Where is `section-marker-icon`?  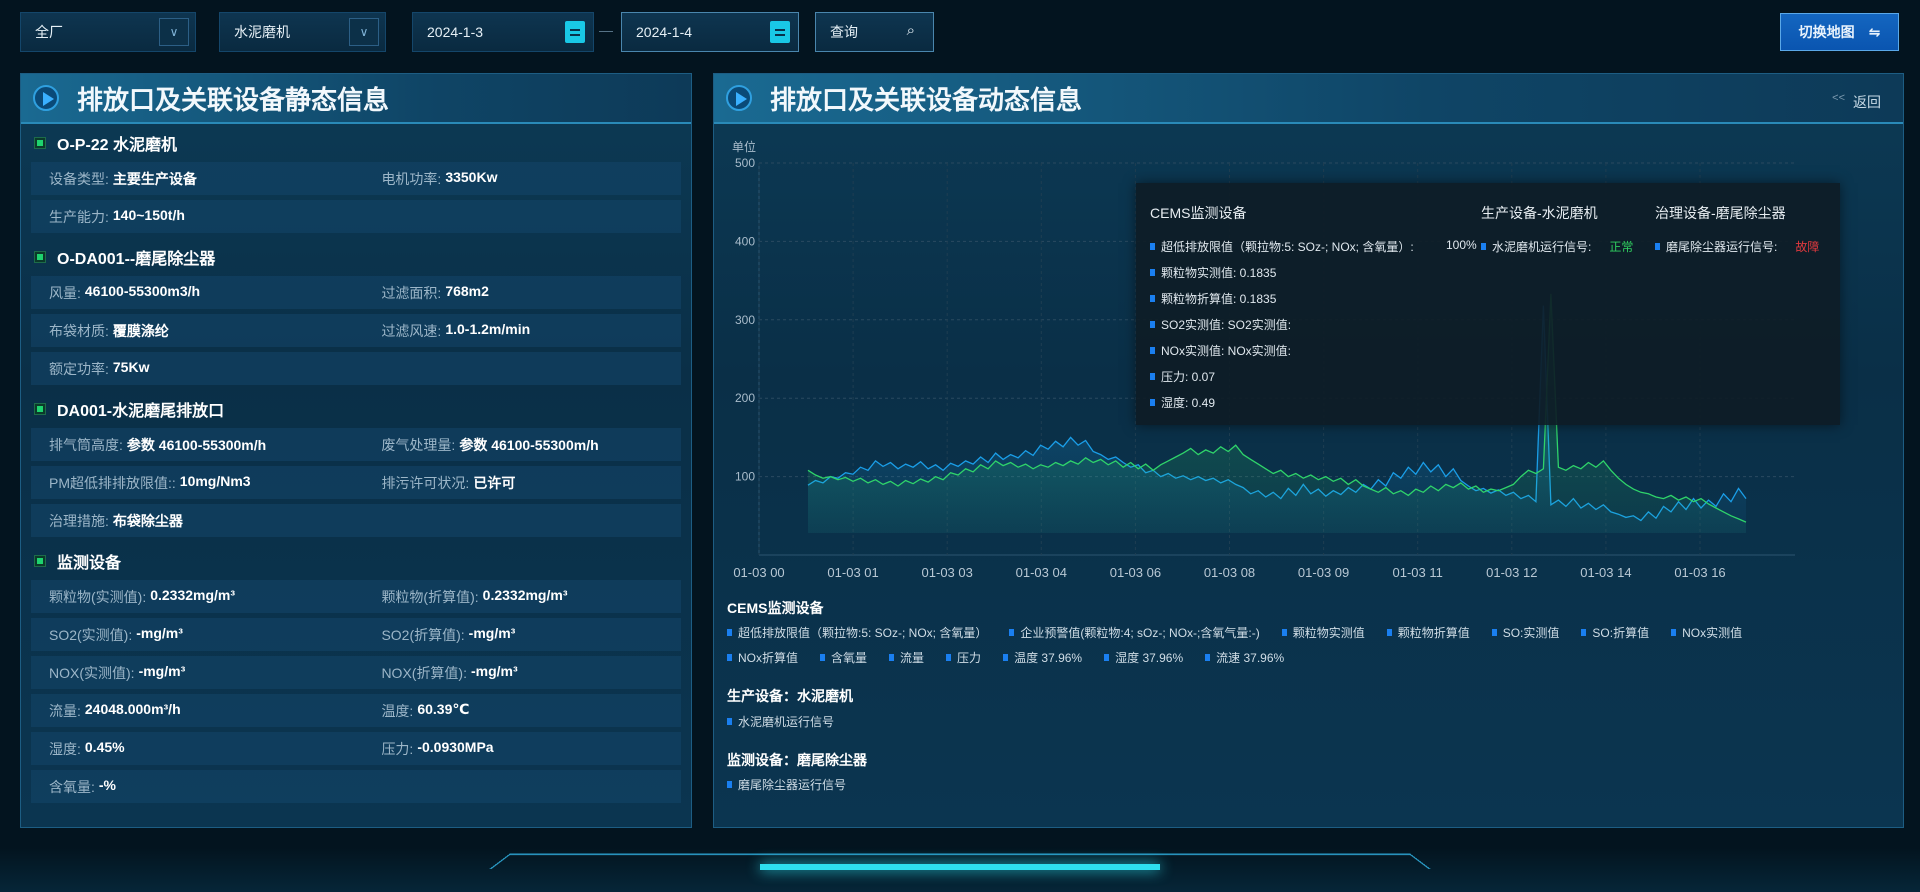
section-marker-icon is located at coordinates (40, 257).